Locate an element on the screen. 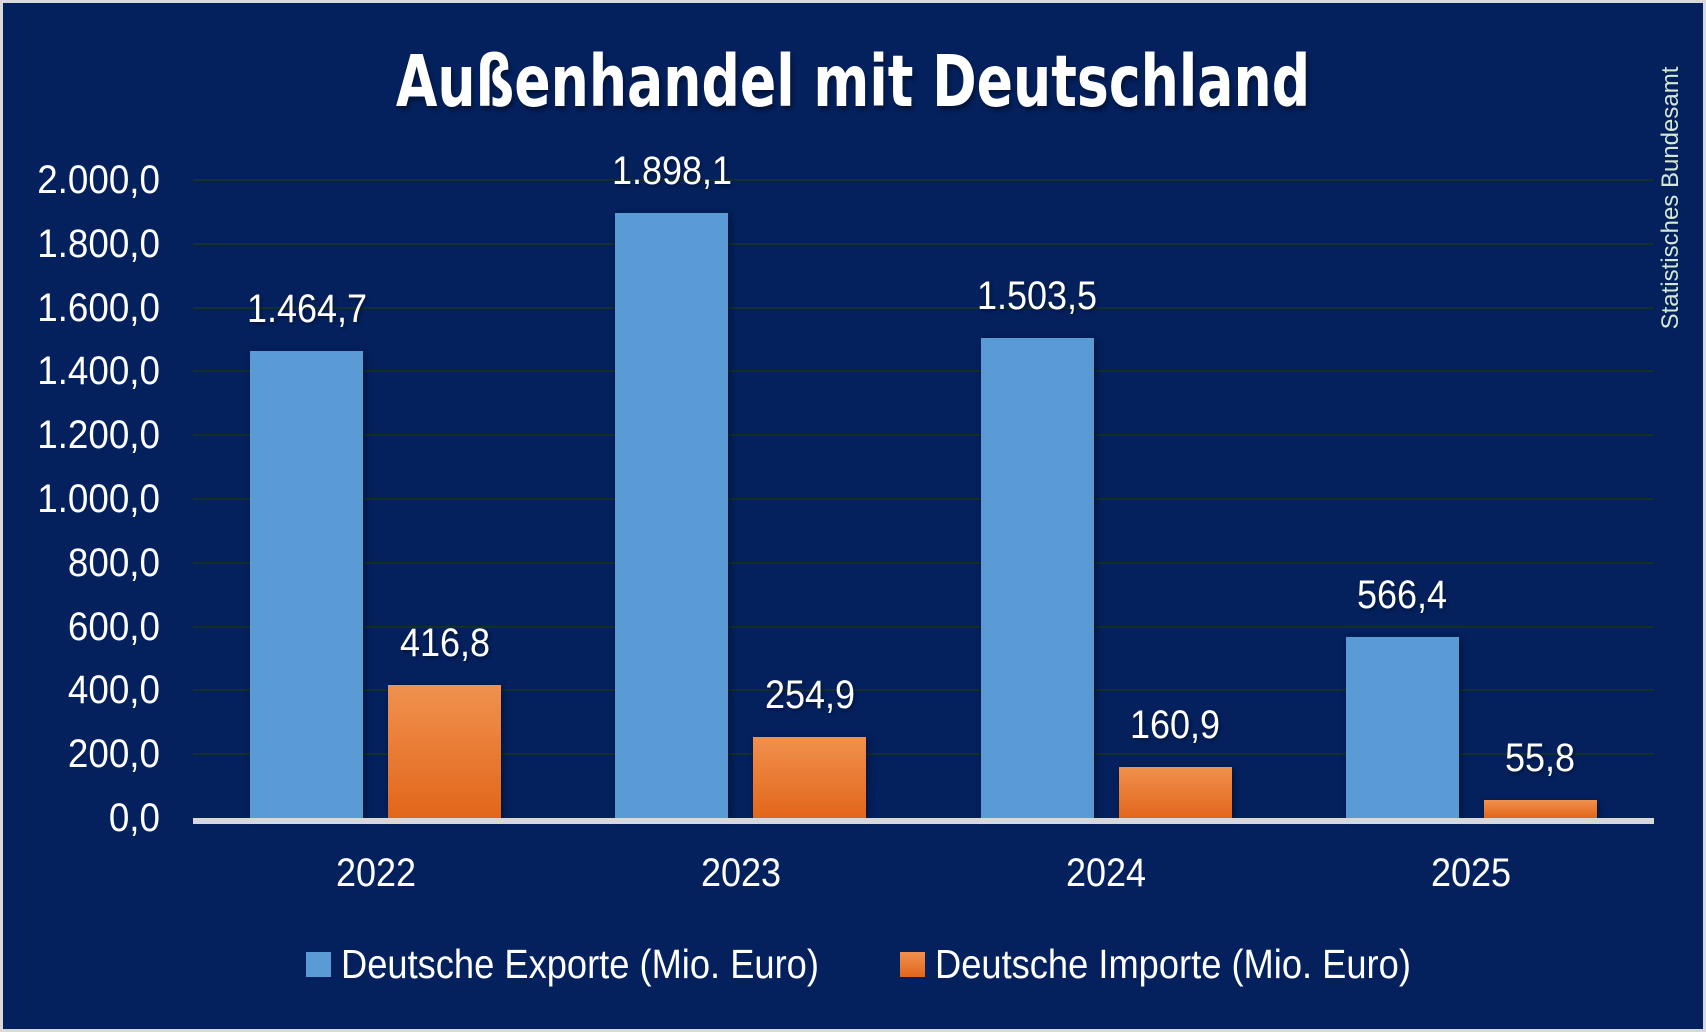 Image resolution: width=1706 pixels, height=1032 pixels. legend-item-exports: Deutsche Exporte (Mio. Euro) is located at coordinates (593, 963).